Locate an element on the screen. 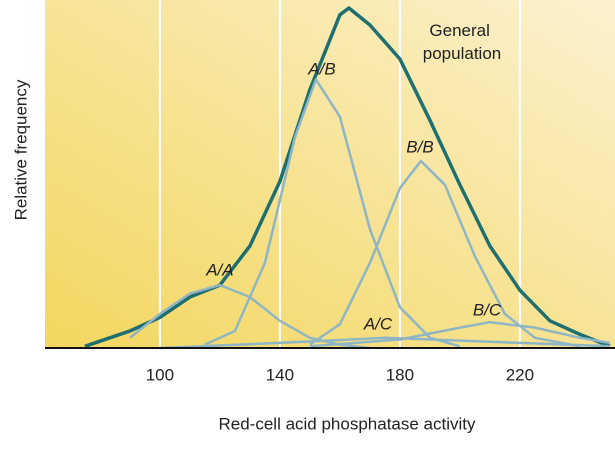  series-label: B/B is located at coordinates (419, 146).